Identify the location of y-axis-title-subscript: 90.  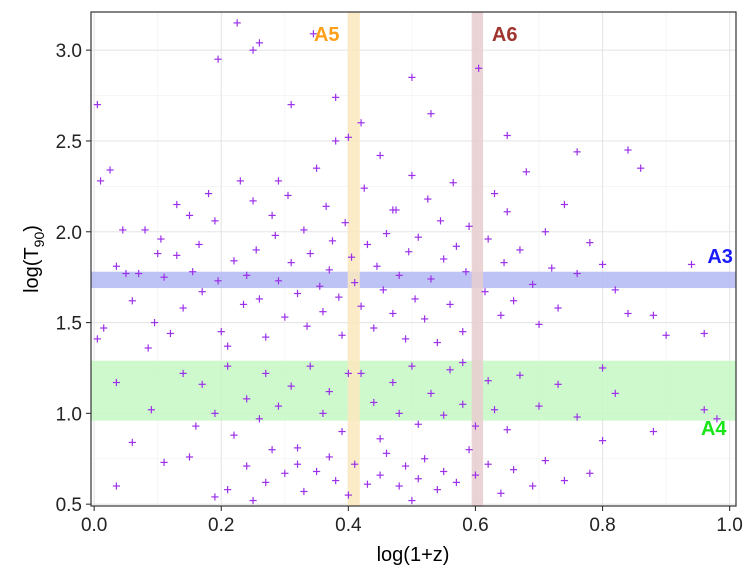
(39, 240).